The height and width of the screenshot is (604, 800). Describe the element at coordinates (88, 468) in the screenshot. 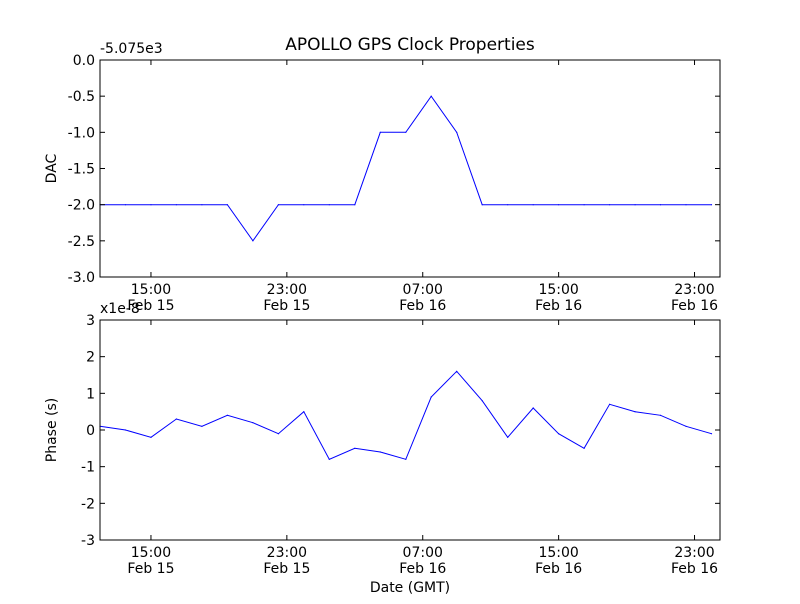

I see `phase-ytick-label: -1` at that location.